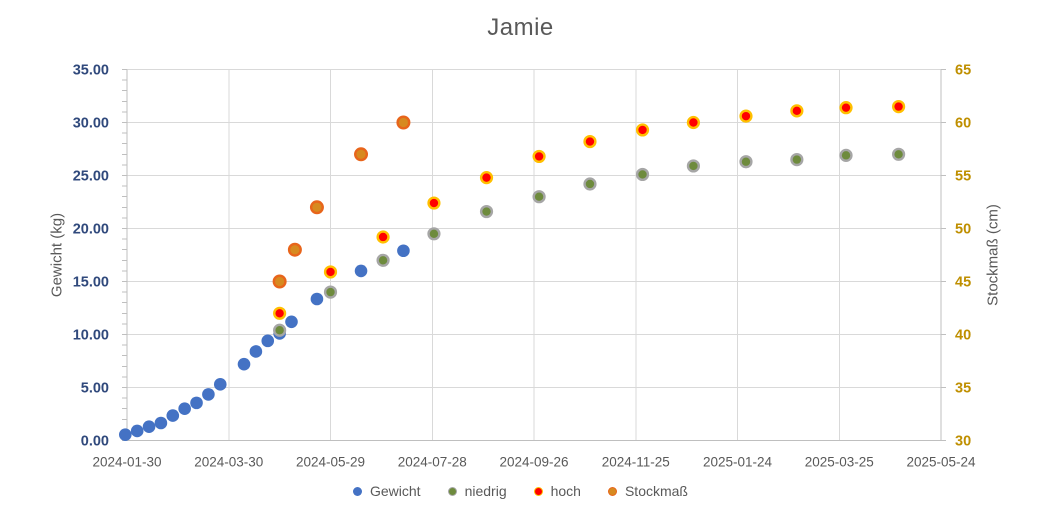  Describe the element at coordinates (452, 491) in the screenshot. I see `legend-marker-niedrig` at that location.